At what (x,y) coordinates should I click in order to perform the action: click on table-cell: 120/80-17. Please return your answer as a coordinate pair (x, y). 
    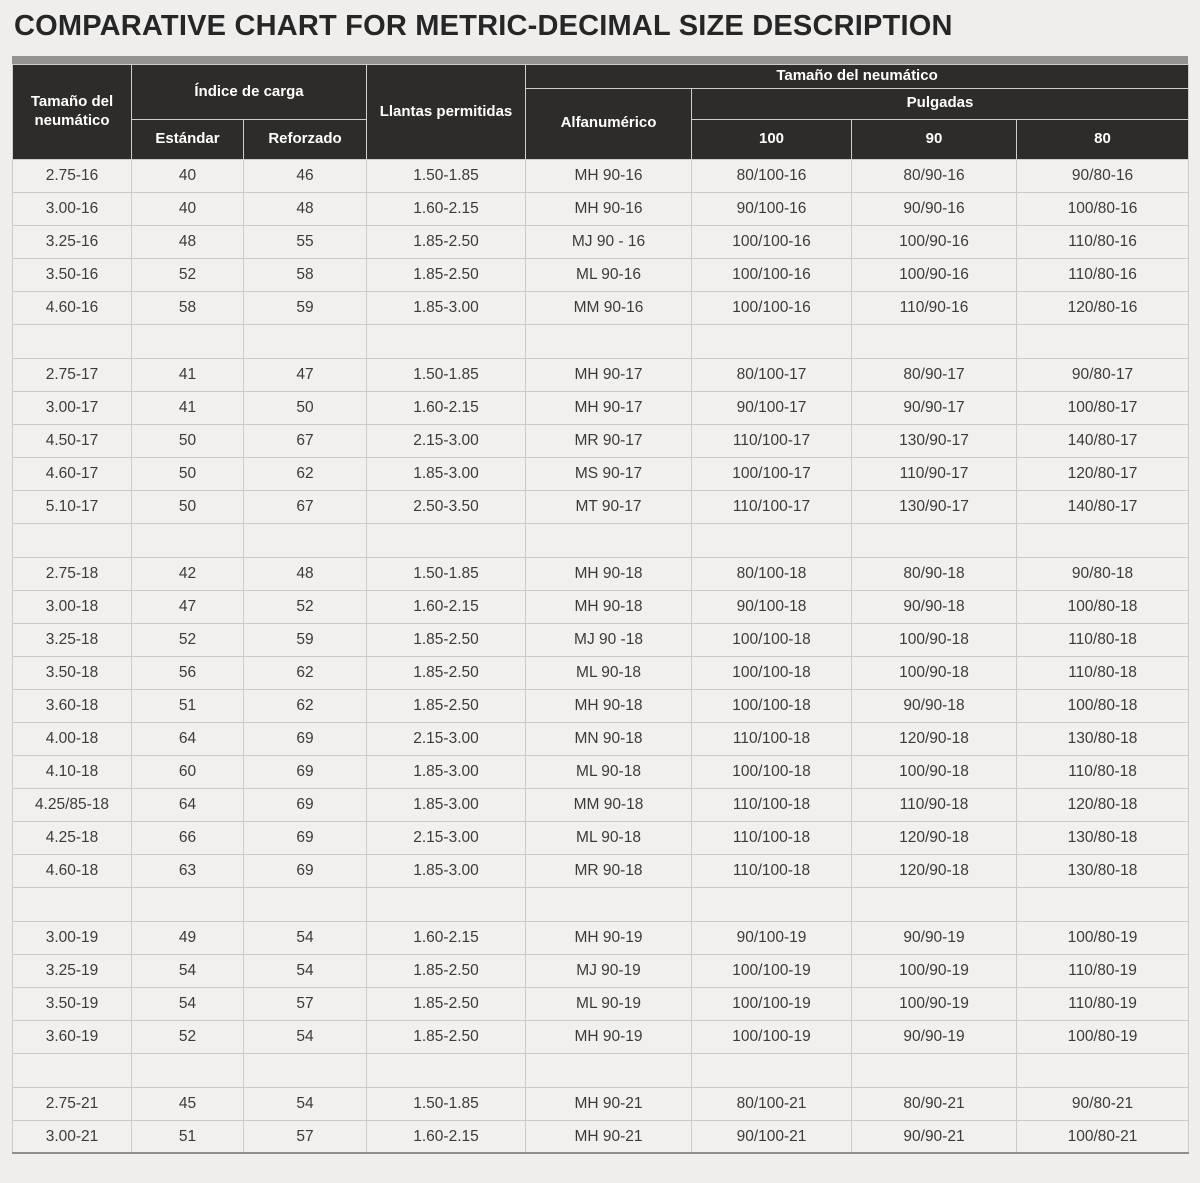
    Looking at the image, I should click on (1102, 473).